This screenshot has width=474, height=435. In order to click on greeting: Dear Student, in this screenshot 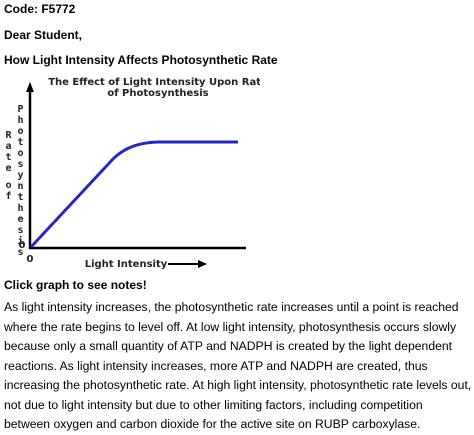, I will do `click(43, 35)`.